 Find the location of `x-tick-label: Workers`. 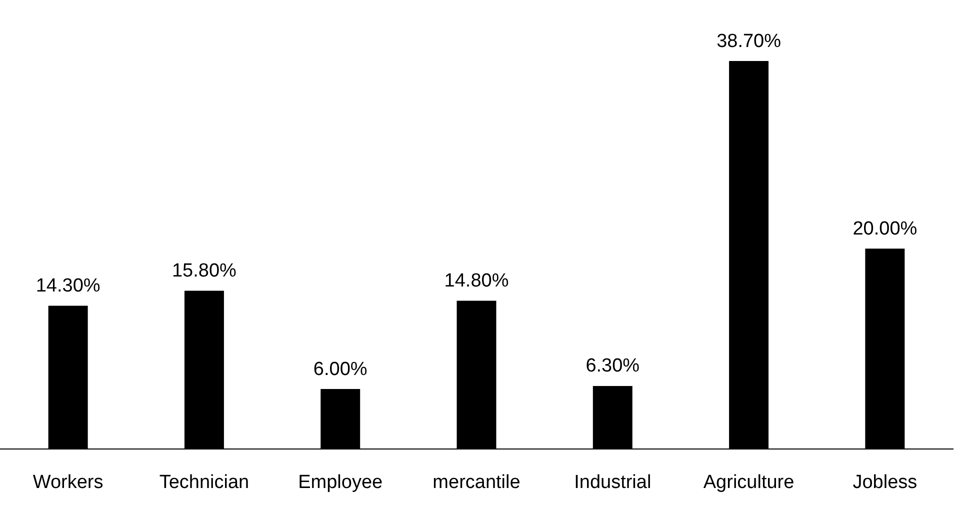

x-tick-label: Workers is located at coordinates (68, 482).